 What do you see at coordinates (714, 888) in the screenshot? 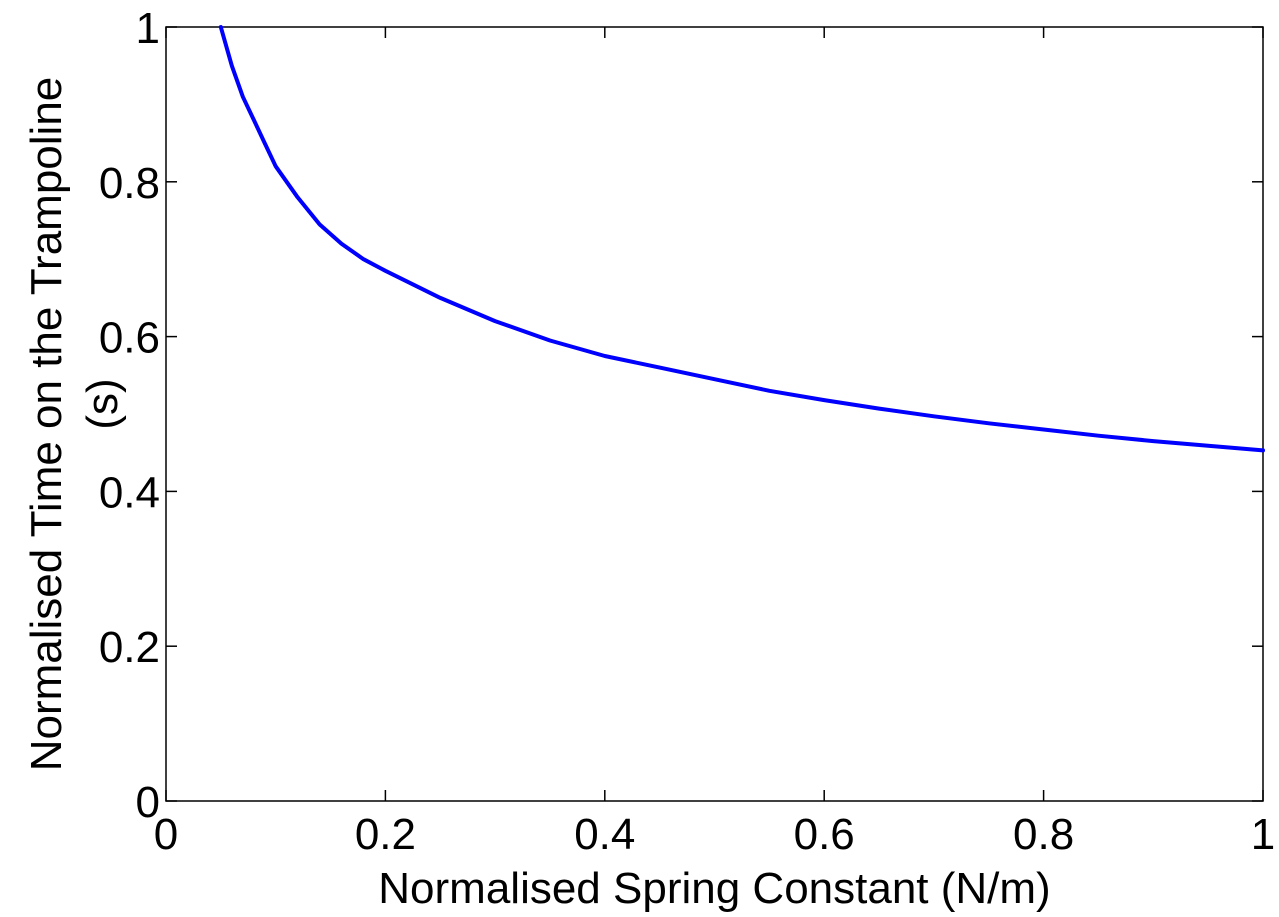
I see `x-axis-title: Normalised Spring Constant (N/m)` at bounding box center [714, 888].